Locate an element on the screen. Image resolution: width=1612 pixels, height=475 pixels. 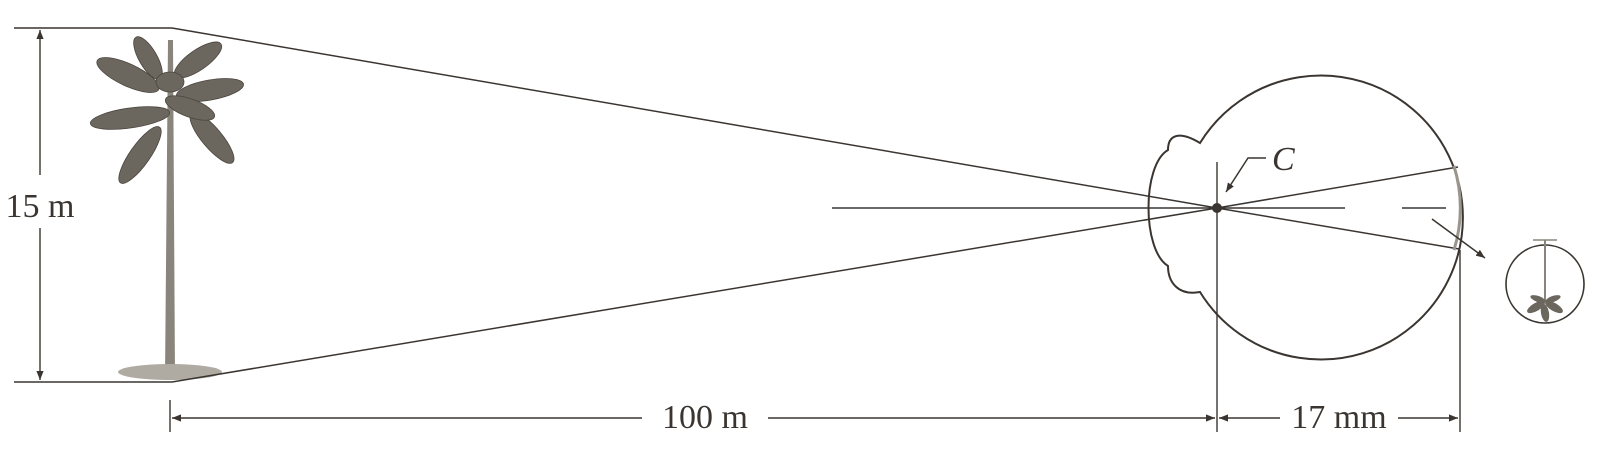
ray-center-to-retina-top is located at coordinates (1337, 187).